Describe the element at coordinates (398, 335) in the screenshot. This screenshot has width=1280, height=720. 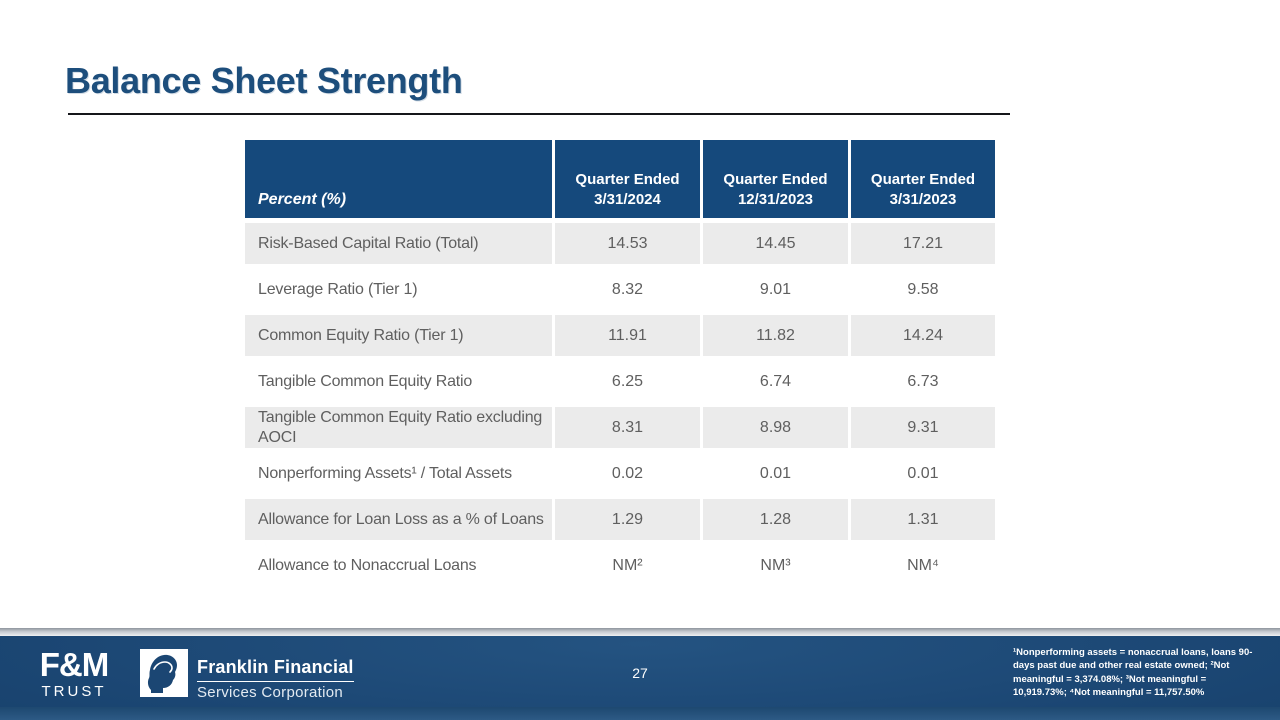
I see `row-label: Common Equity Ratio (Tier 1)` at that location.